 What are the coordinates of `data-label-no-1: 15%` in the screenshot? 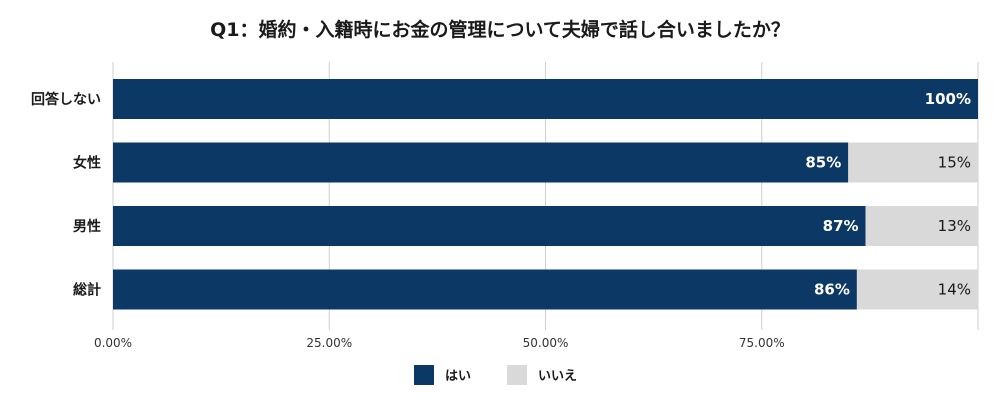 It's located at (954, 163).